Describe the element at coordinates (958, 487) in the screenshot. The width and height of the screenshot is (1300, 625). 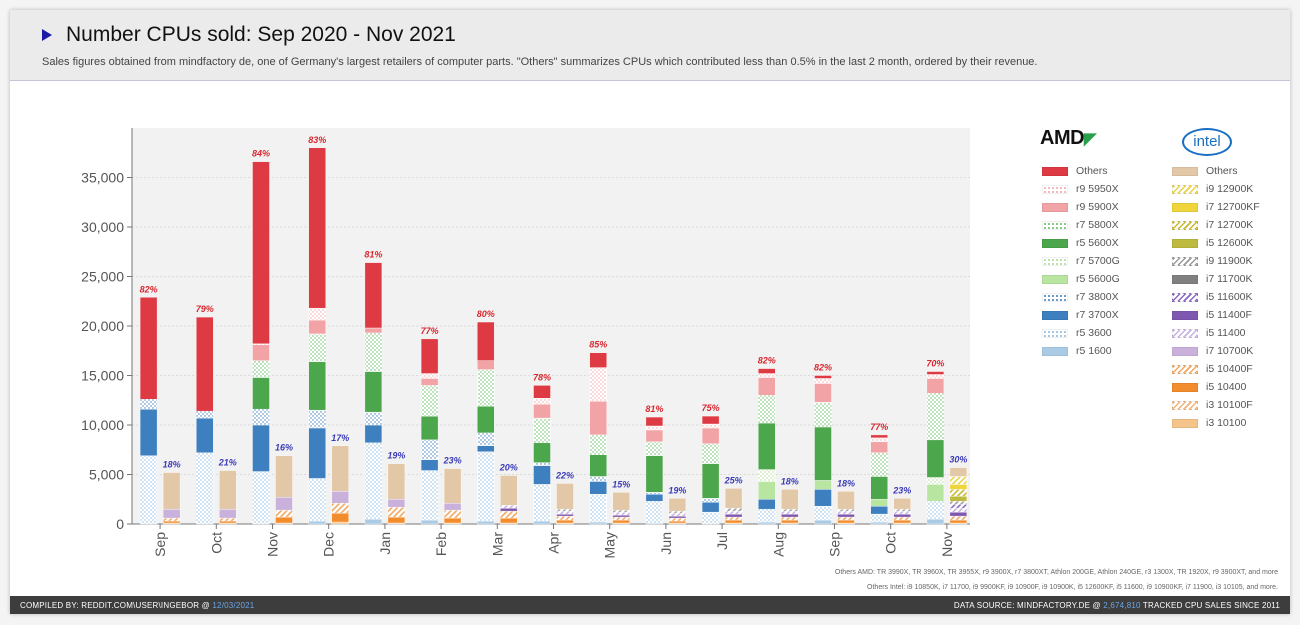
I see `bar-segment-intel-i7-12700kf` at that location.